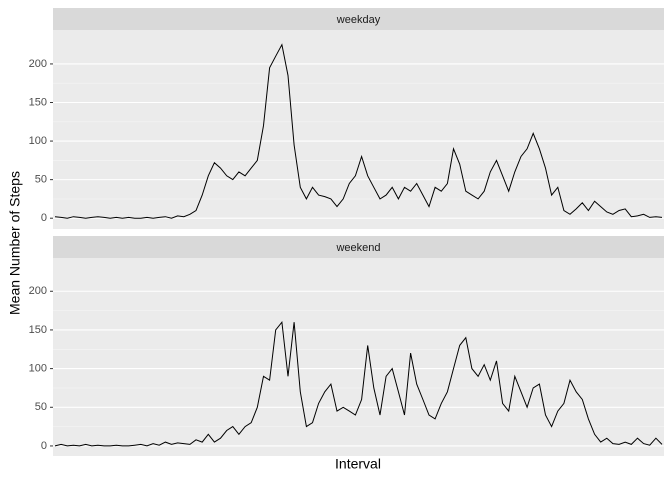 The width and height of the screenshot is (672, 480). I want to click on x-axis-title: Interval, so click(358, 464).